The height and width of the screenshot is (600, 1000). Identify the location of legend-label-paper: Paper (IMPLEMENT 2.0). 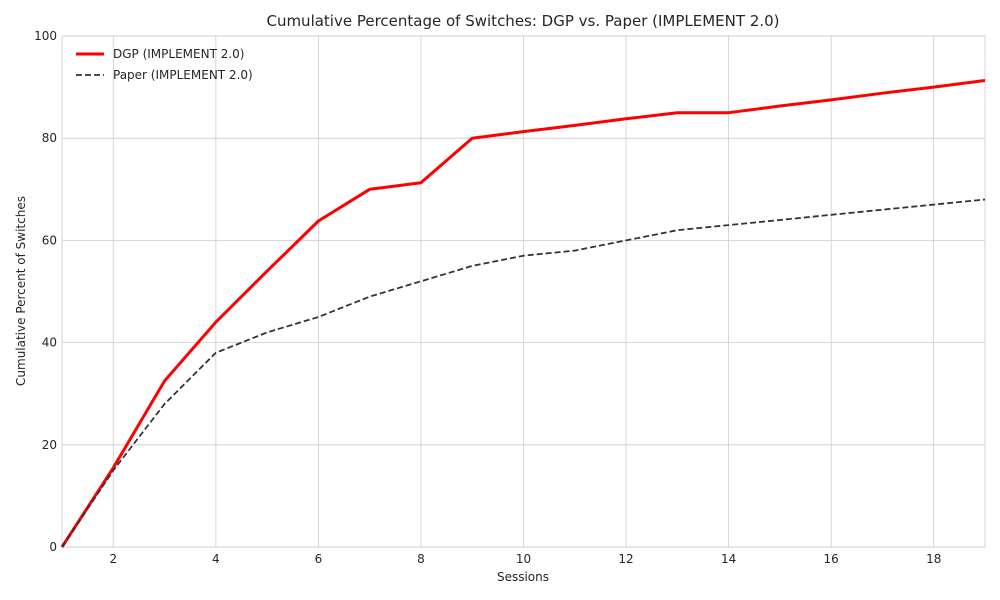
(183, 75).